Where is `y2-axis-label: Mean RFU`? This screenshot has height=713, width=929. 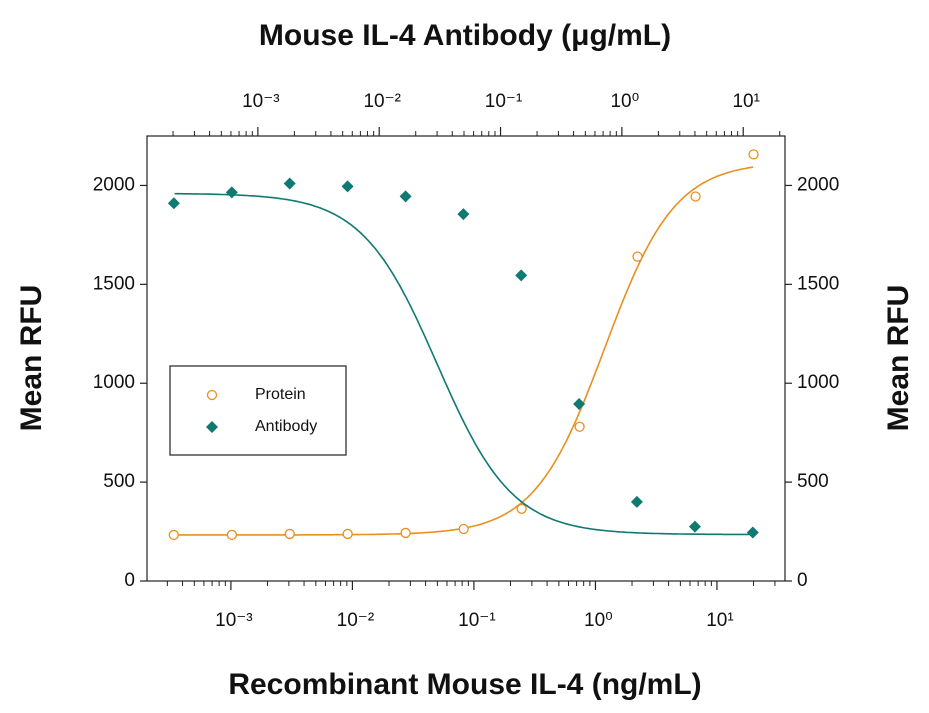
y2-axis-label: Mean RFU is located at coordinates (898, 358).